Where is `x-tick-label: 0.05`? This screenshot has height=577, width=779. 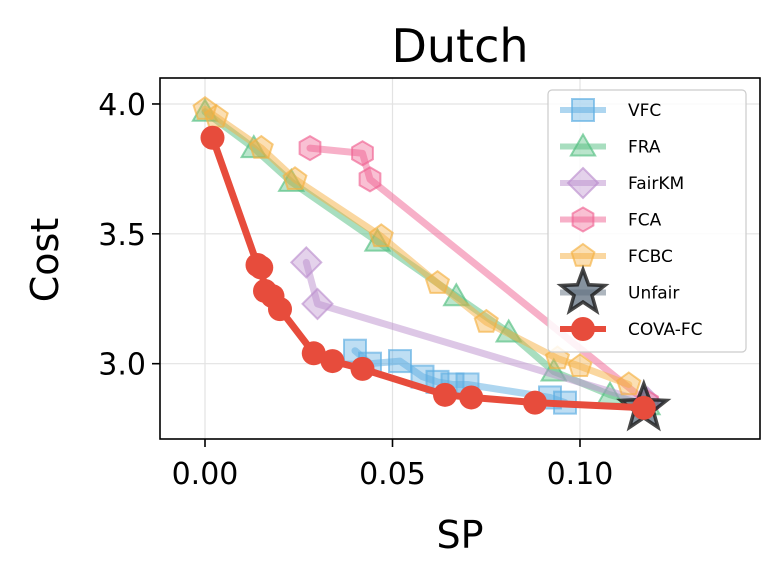
x-tick-label: 0.05 is located at coordinates (392, 474).